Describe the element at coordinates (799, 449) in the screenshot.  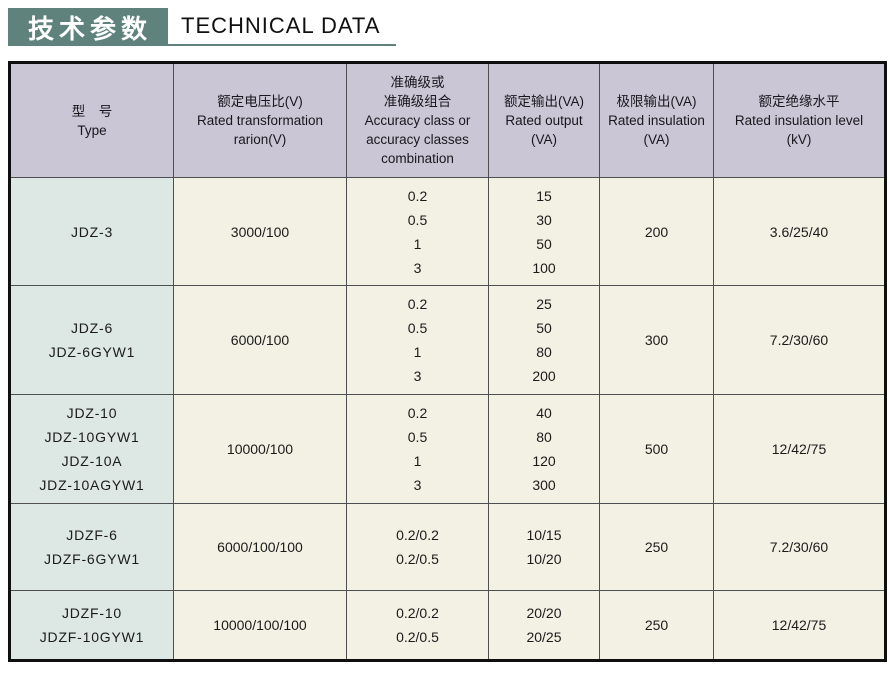
I see `cell-insulation_level: 12/42/75` at that location.